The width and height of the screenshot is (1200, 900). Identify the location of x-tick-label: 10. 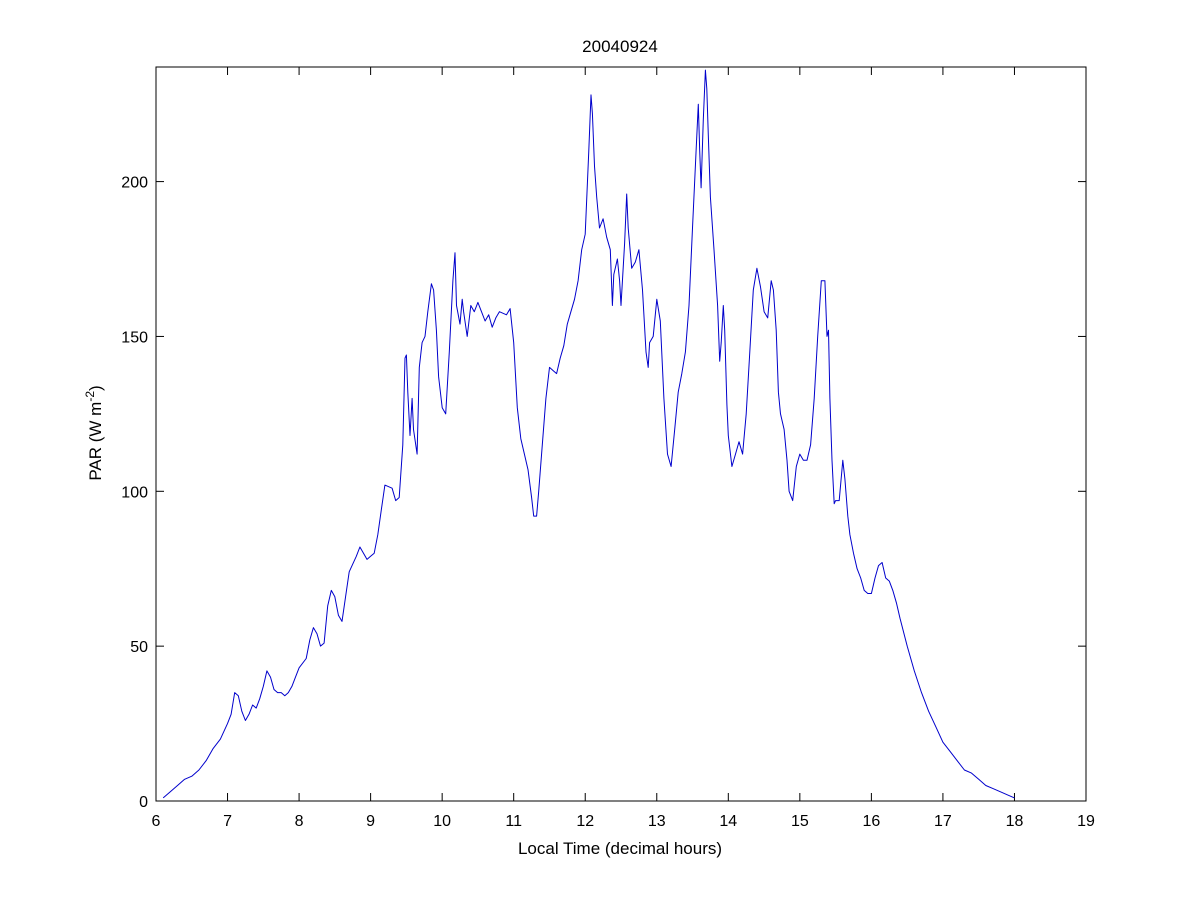
(442, 821).